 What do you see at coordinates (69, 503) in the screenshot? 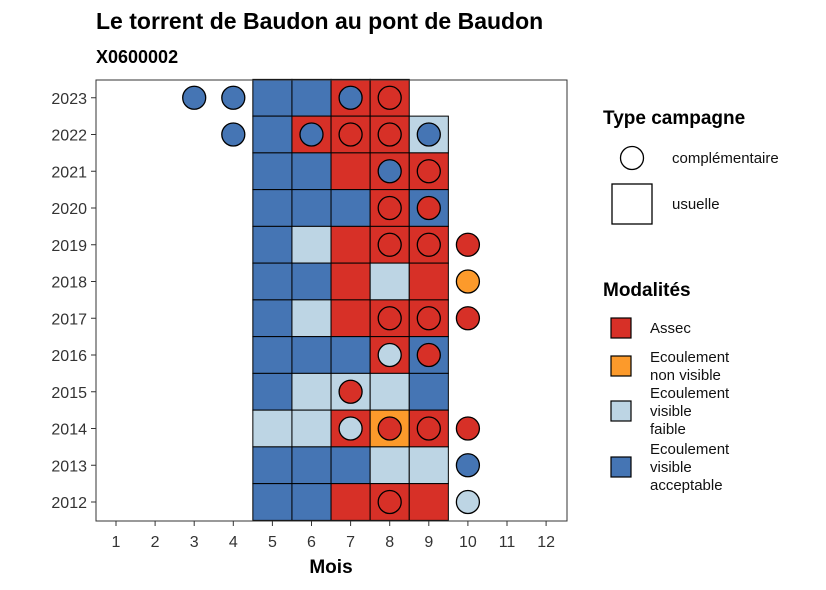
I see `y-tick-label-2012: 2012` at bounding box center [69, 503].